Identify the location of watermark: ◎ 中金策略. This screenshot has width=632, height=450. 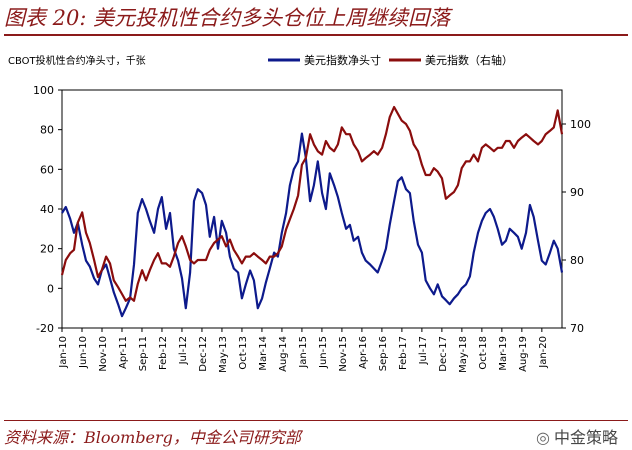
(577, 436).